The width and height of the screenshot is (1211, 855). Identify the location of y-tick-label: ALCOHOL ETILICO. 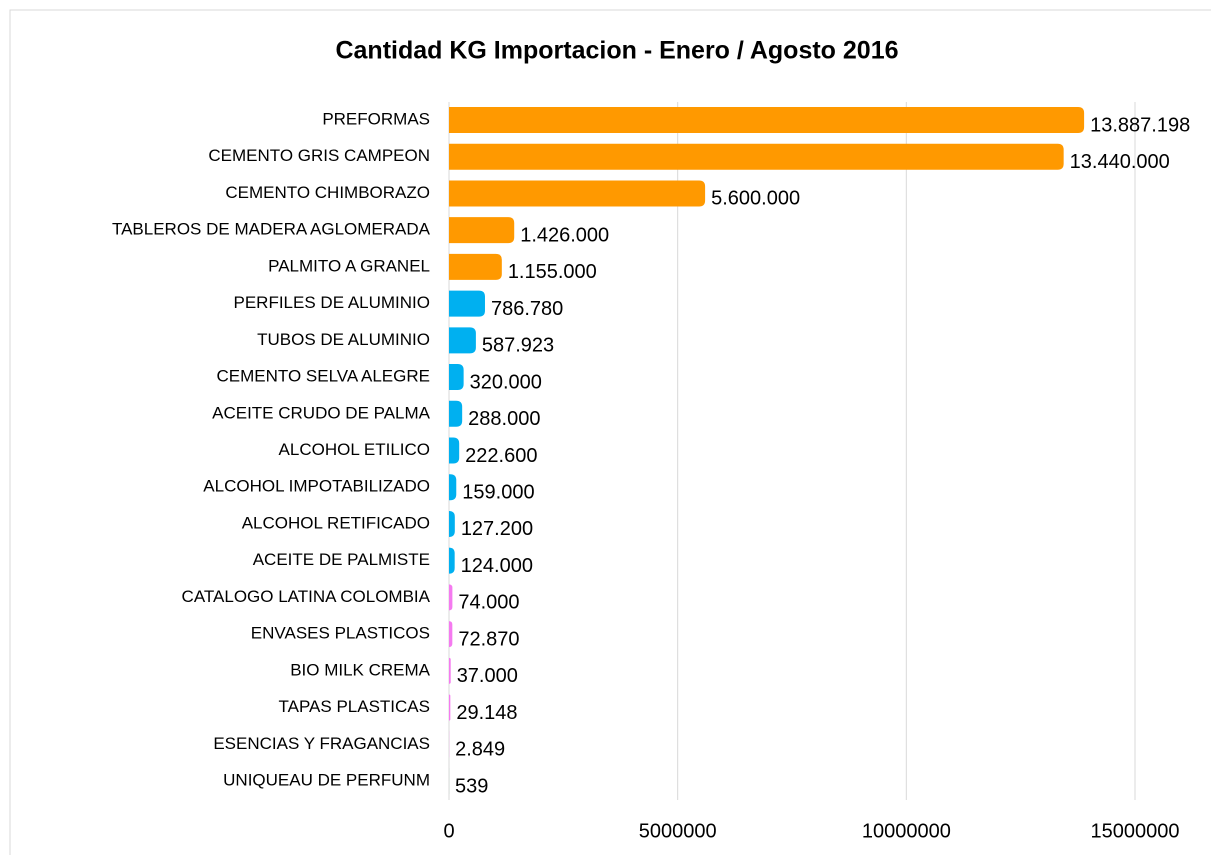
(354, 449).